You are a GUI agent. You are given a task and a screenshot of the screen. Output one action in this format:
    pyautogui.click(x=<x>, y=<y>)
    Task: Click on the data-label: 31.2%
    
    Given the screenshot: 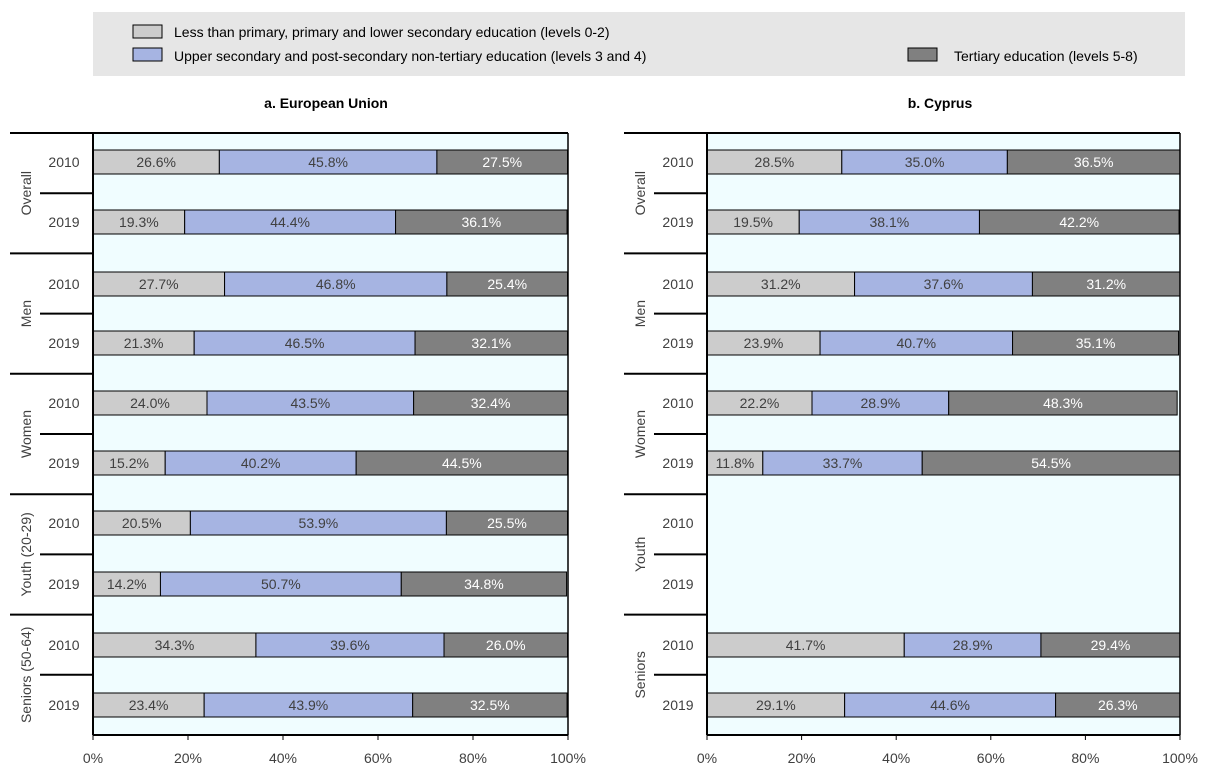 What is the action you would take?
    pyautogui.click(x=1106, y=284)
    